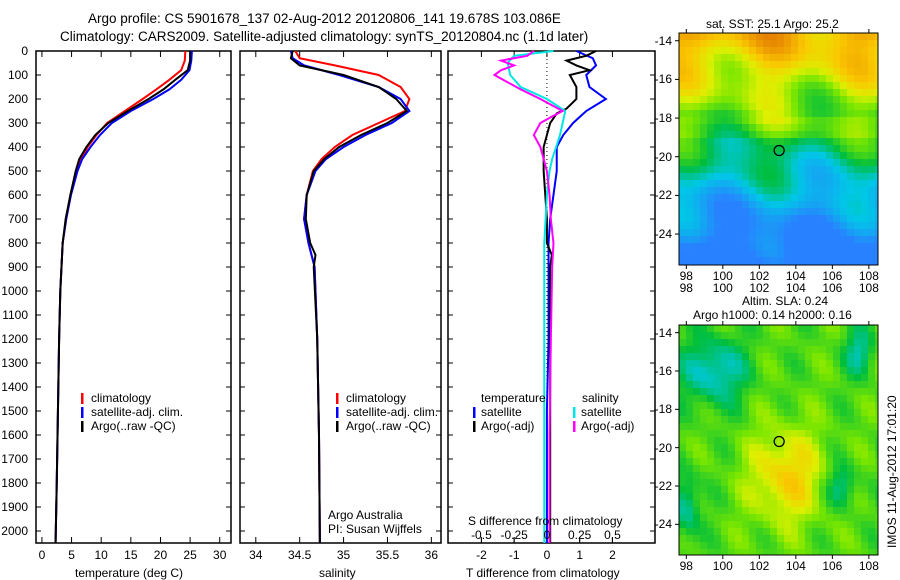 The image size is (900, 580). I want to click on legend-label: climatology, so click(376, 398).